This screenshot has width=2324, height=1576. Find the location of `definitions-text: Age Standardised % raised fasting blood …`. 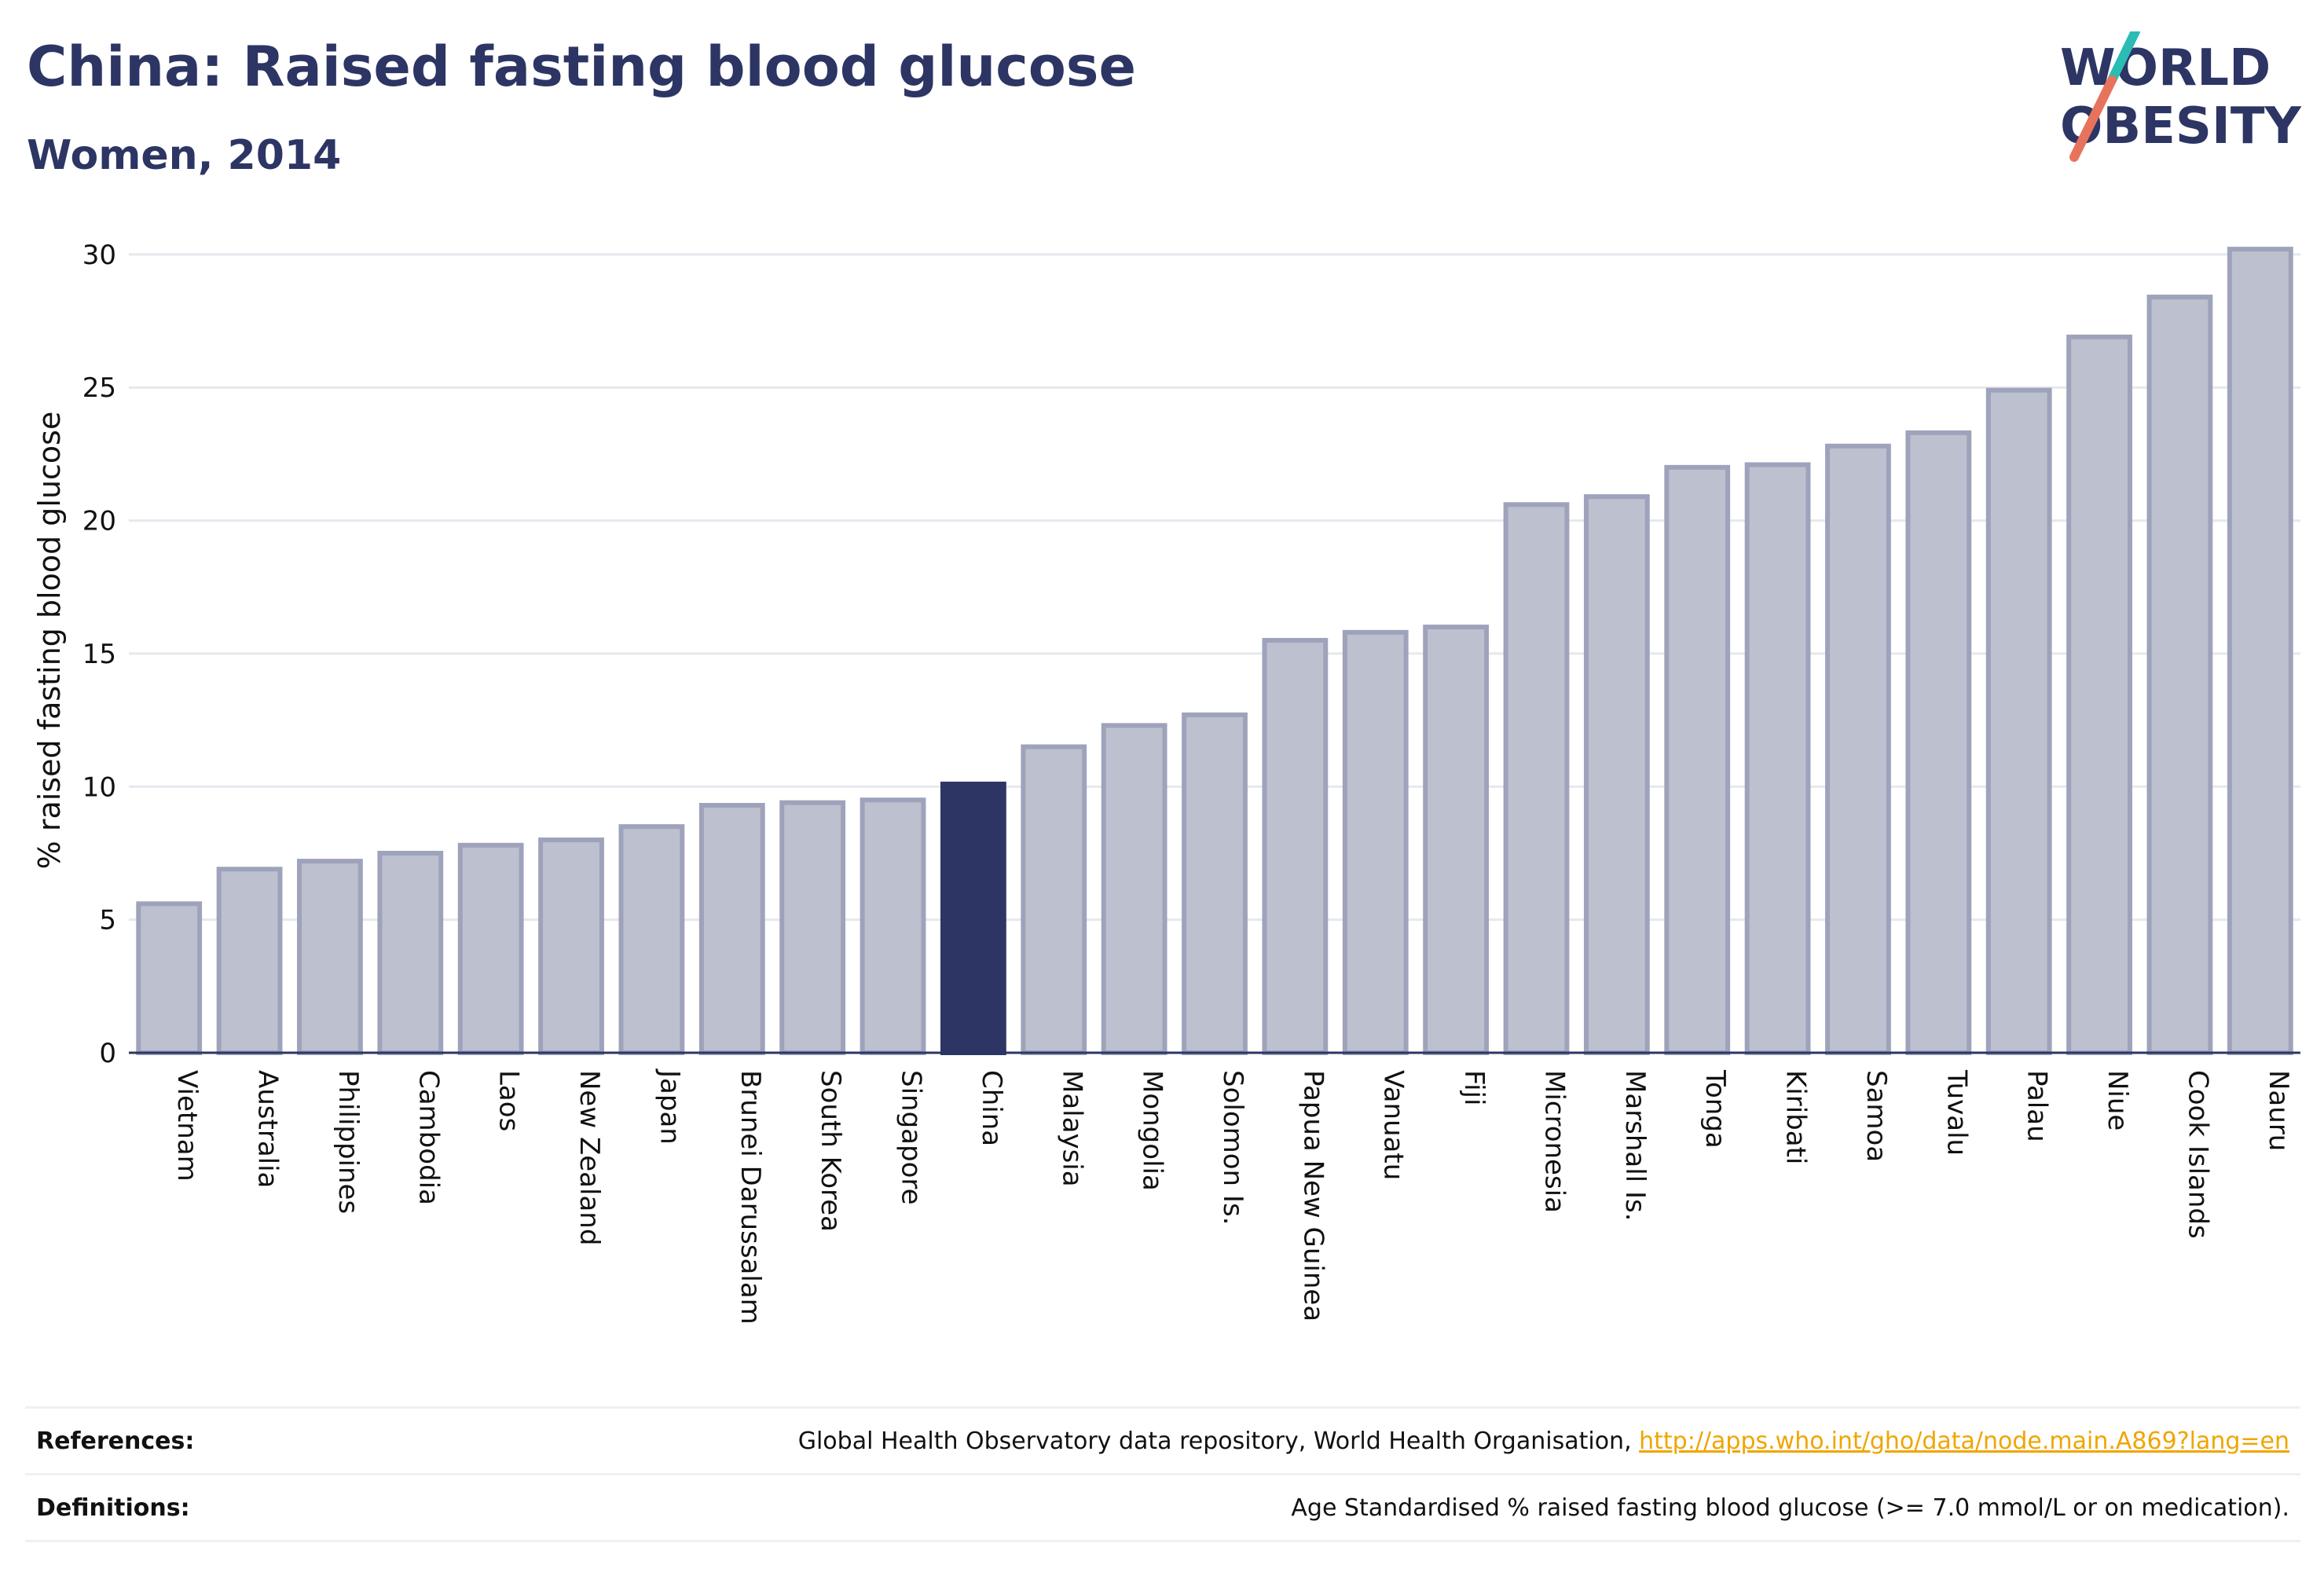

definitions-text: Age Standardised % raised fasting blood … is located at coordinates (1790, 1508).